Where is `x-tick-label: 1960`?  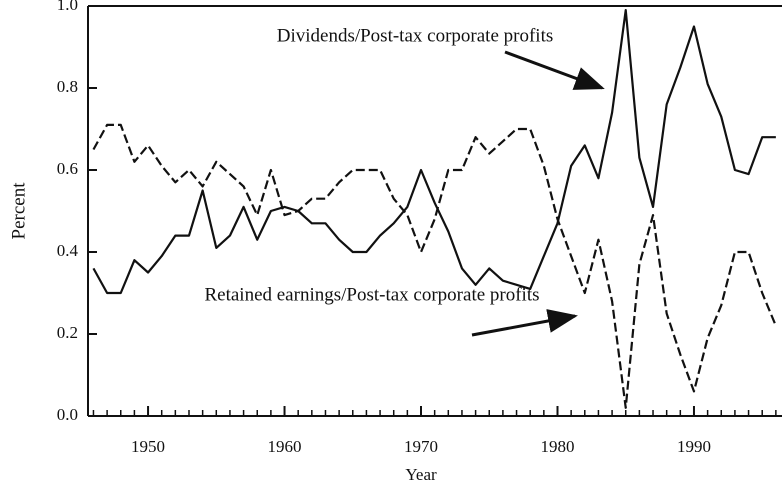
x-tick-label: 1960 is located at coordinates (285, 446).